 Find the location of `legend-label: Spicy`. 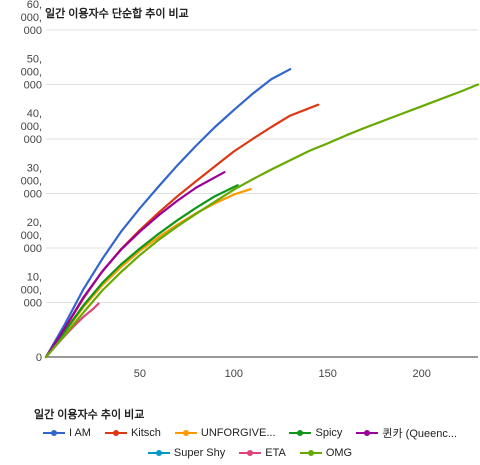

legend-label: Spicy is located at coordinates (329, 433).